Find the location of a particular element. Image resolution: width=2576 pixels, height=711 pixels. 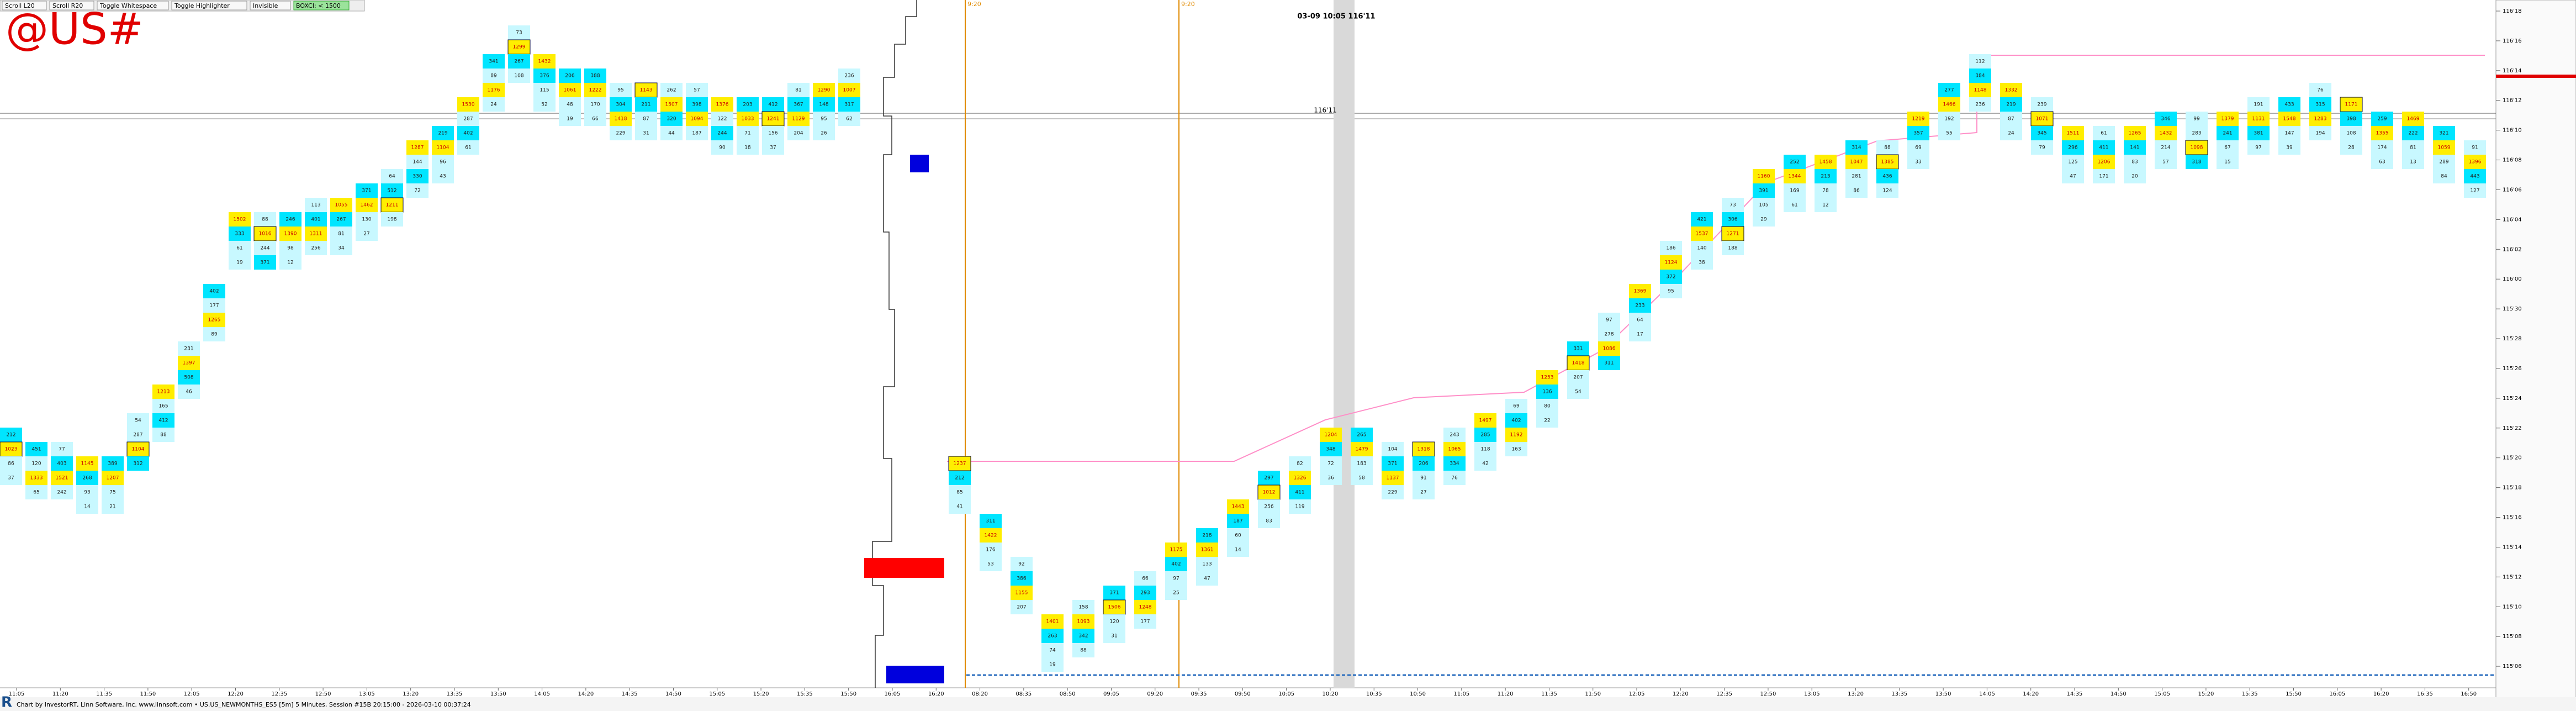

footprint-value: 165 is located at coordinates (163, 406).